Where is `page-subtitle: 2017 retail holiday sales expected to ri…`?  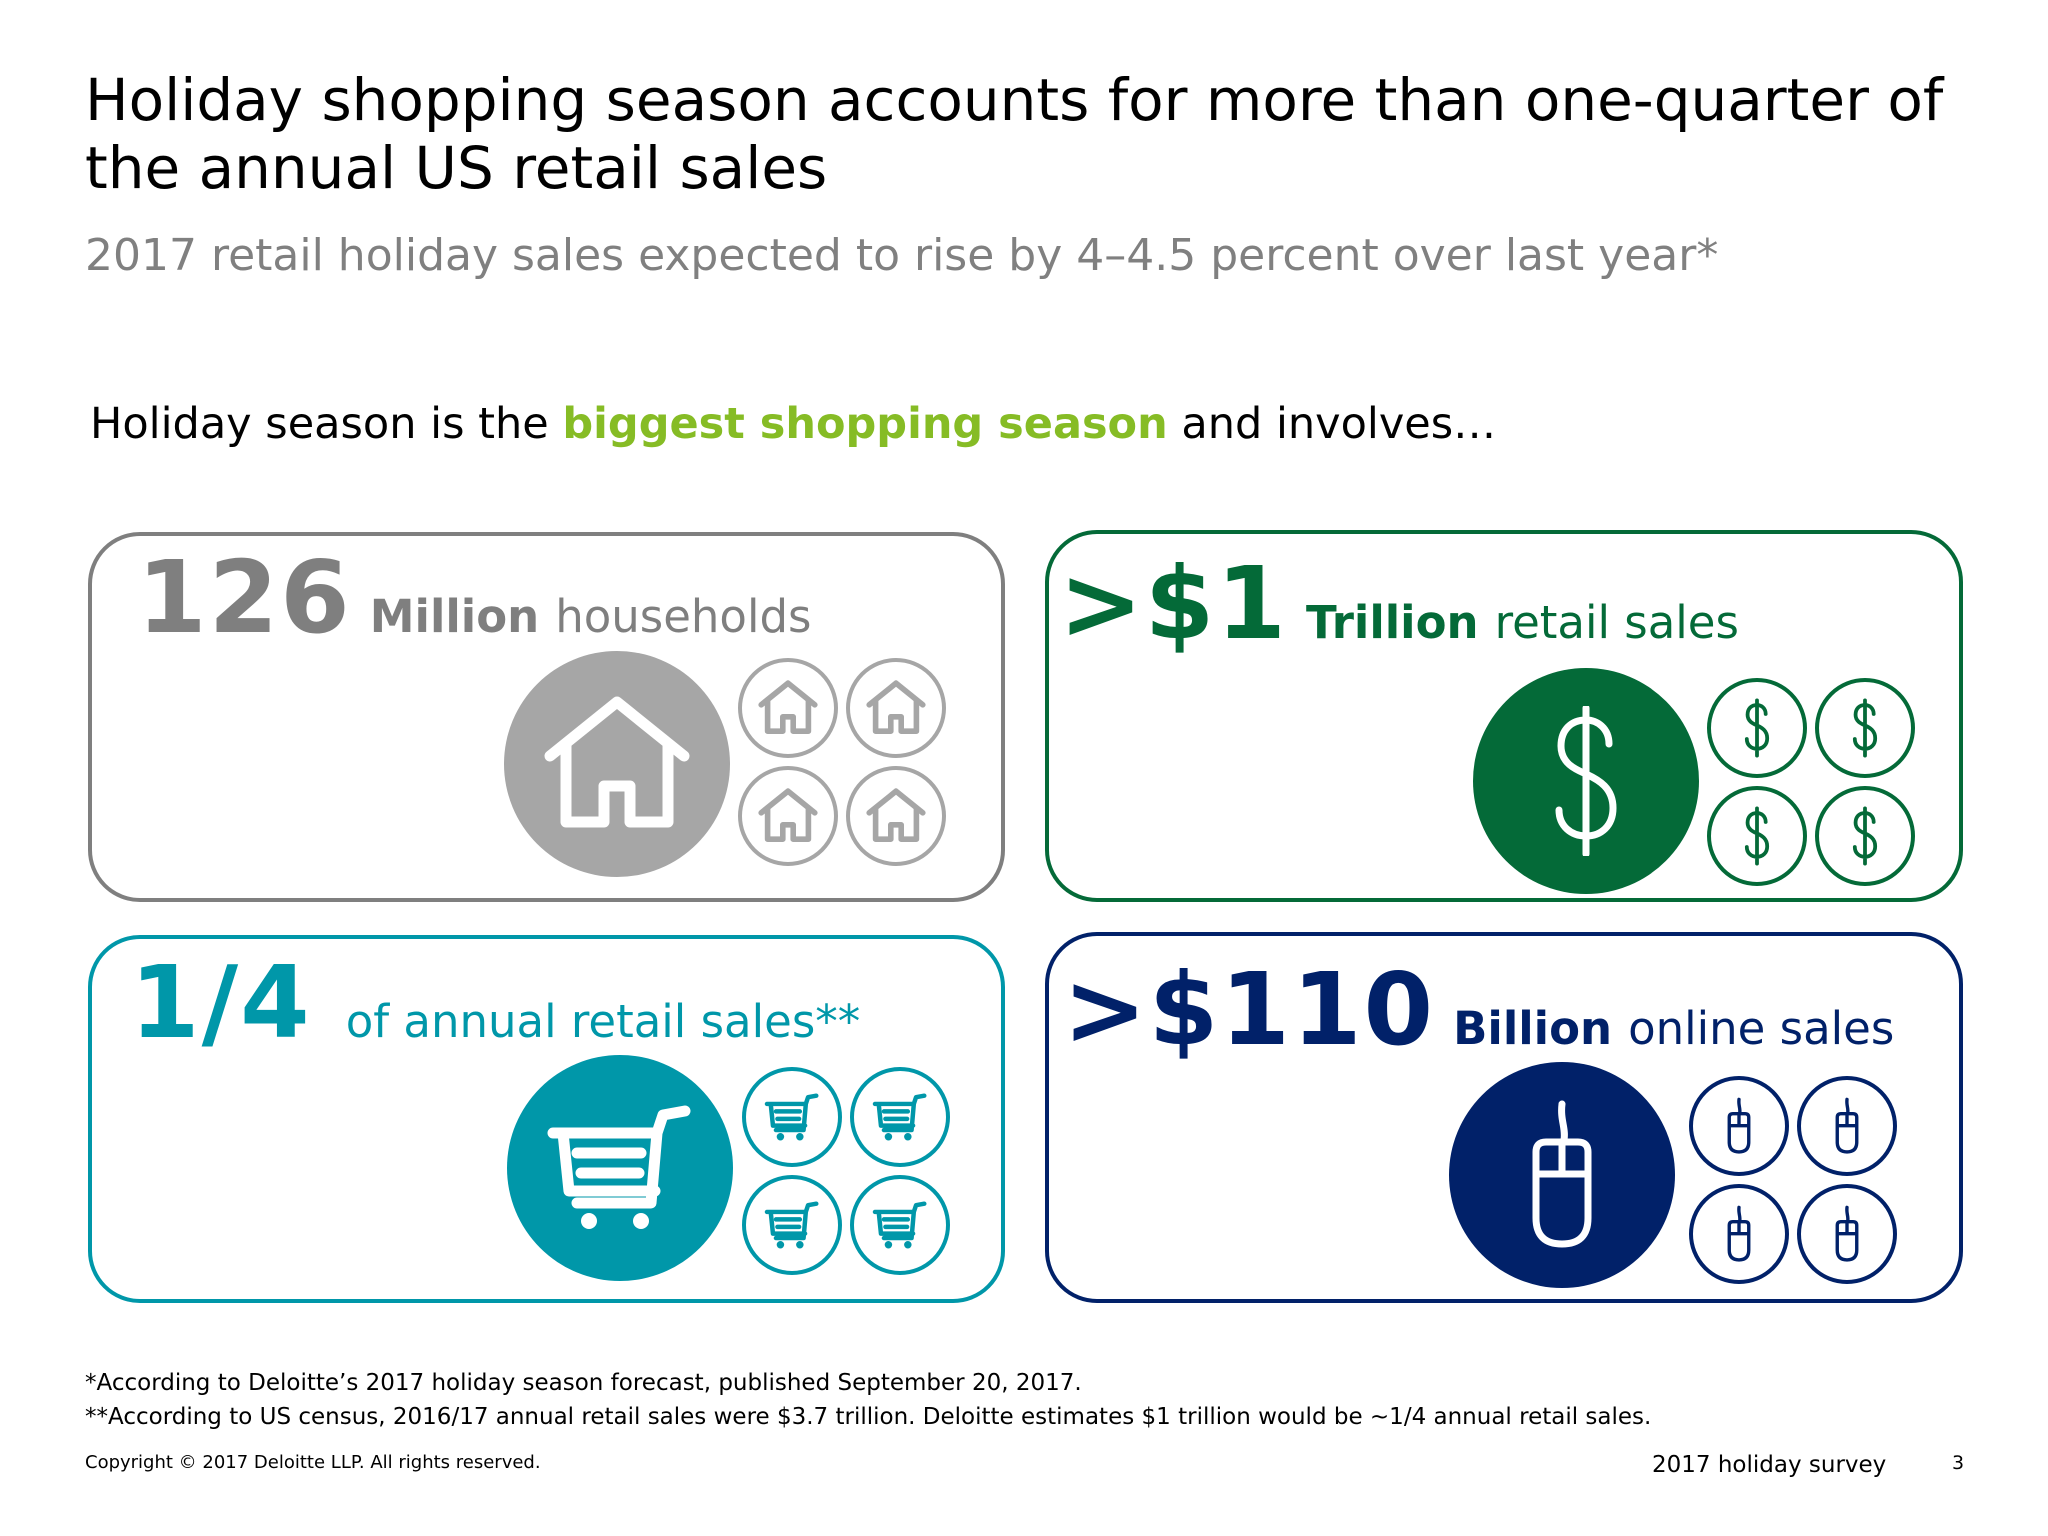
page-subtitle: 2017 retail holiday sales expected to ri… is located at coordinates (902, 255).